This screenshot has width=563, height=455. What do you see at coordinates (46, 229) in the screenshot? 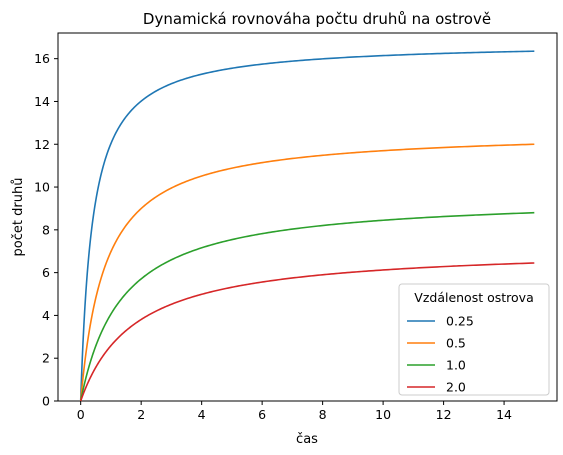
I see `y-tick-label: 8` at bounding box center [46, 229].